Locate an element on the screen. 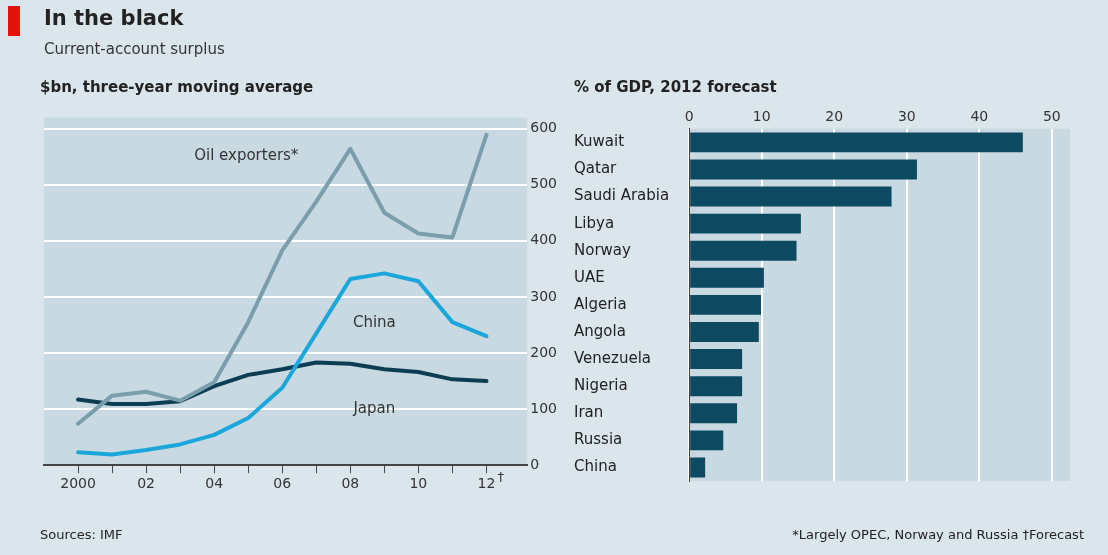 This screenshot has width=1108, height=555. x-tick-label: 50 is located at coordinates (1051, 116).